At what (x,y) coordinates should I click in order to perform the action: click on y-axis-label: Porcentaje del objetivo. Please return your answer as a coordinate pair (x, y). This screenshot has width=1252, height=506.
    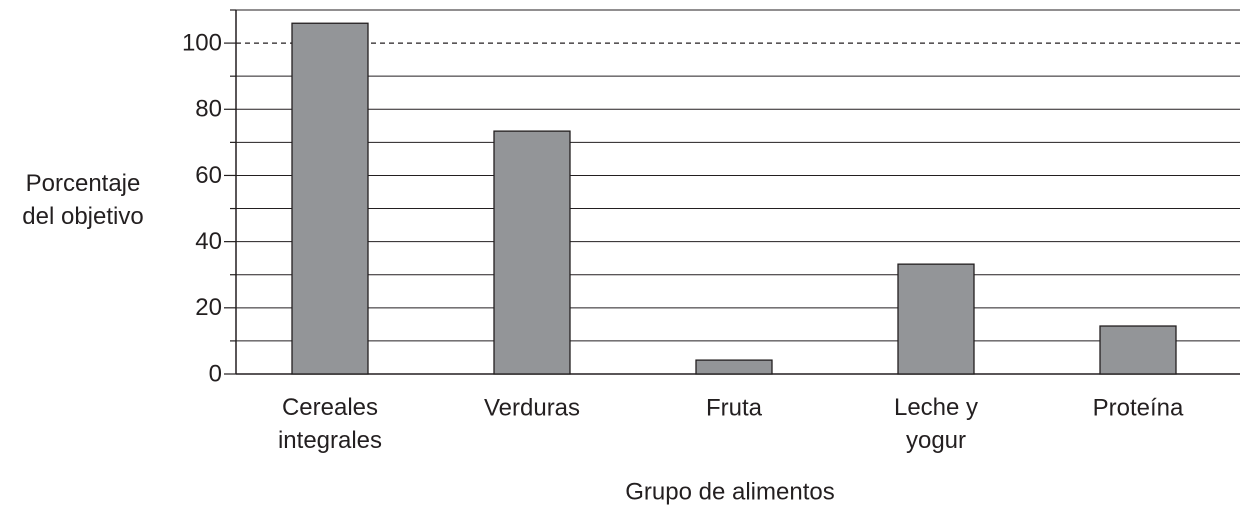
    Looking at the image, I should click on (82, 200).